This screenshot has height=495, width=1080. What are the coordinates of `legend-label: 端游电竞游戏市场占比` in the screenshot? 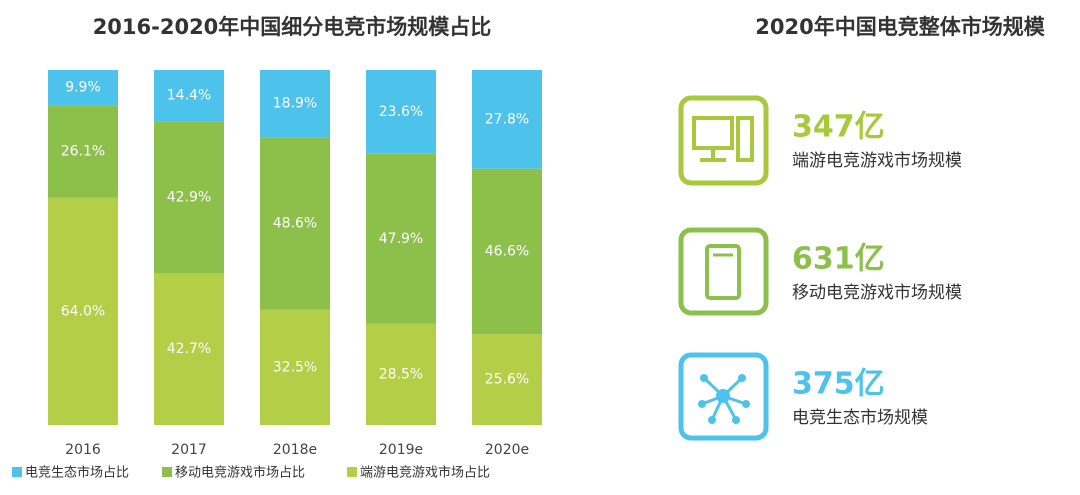 It's located at (425, 473).